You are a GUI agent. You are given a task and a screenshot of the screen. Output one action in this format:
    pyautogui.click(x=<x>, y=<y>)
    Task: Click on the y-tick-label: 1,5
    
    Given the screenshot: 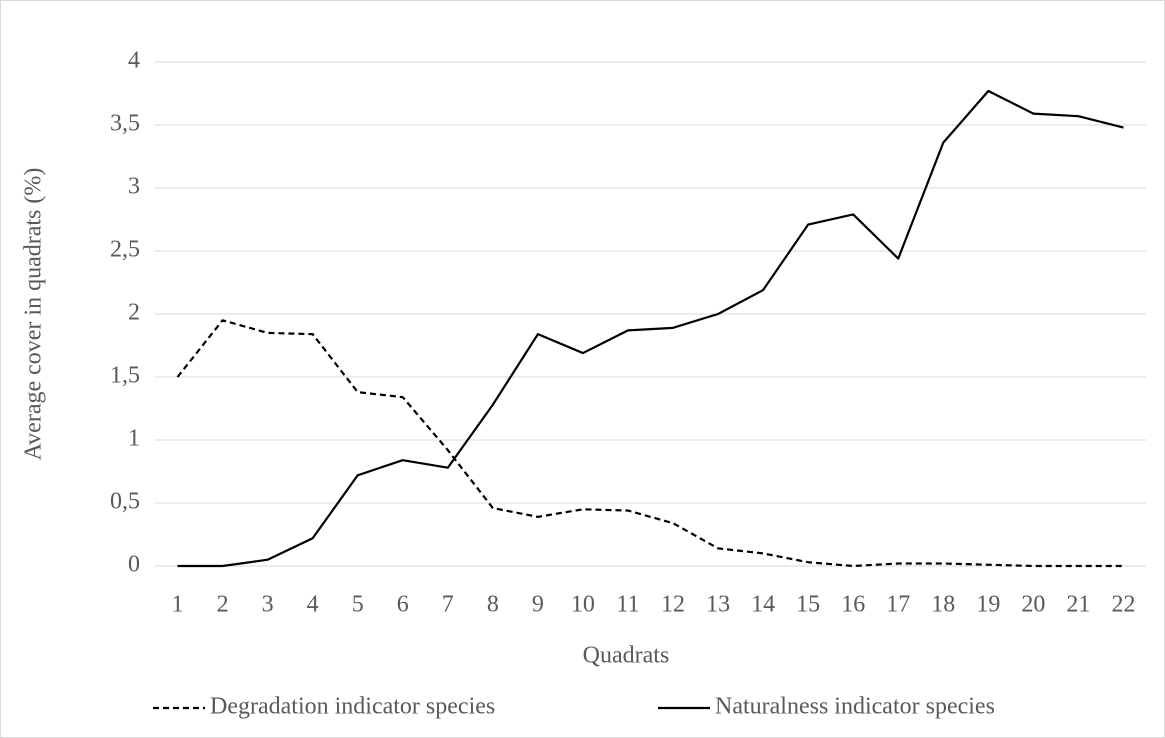 What is the action you would take?
    pyautogui.click(x=125, y=376)
    